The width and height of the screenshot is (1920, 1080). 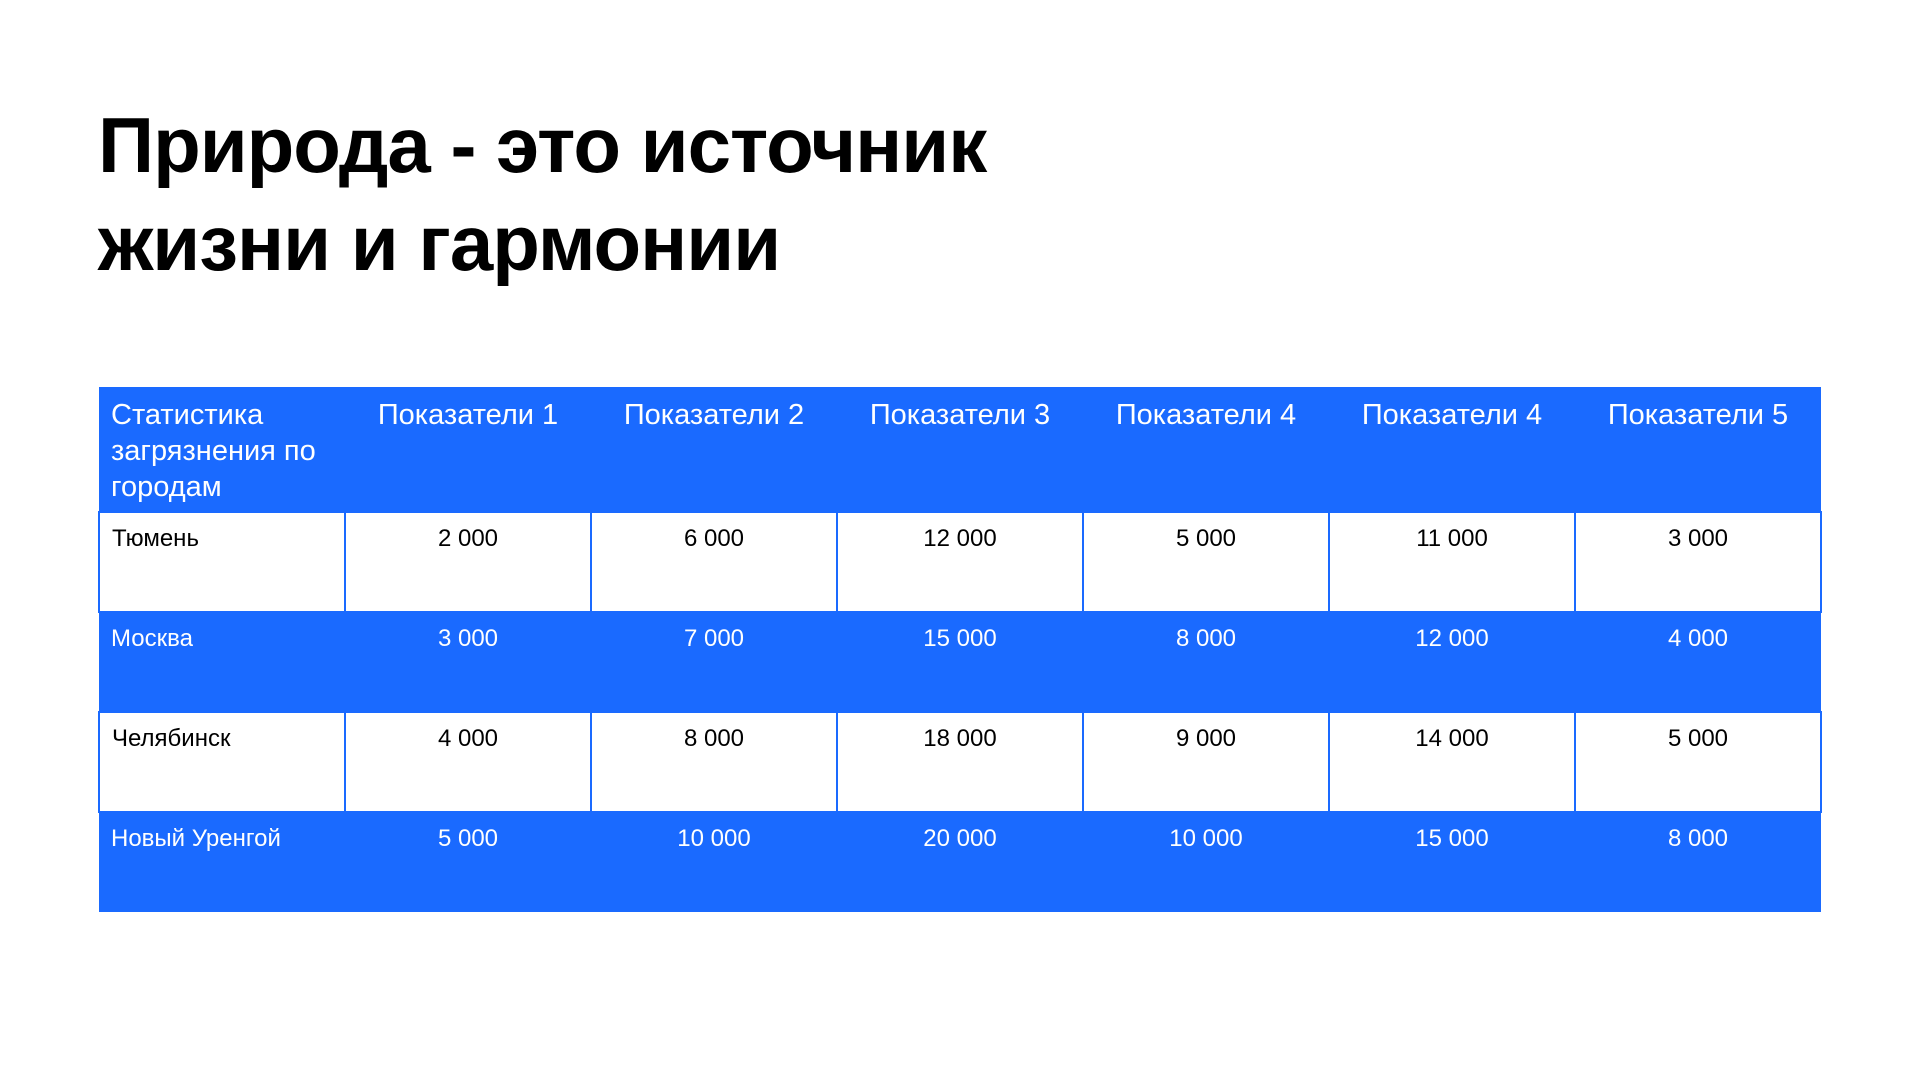 I want to click on city-cell: Тюмень, so click(x=222, y=562).